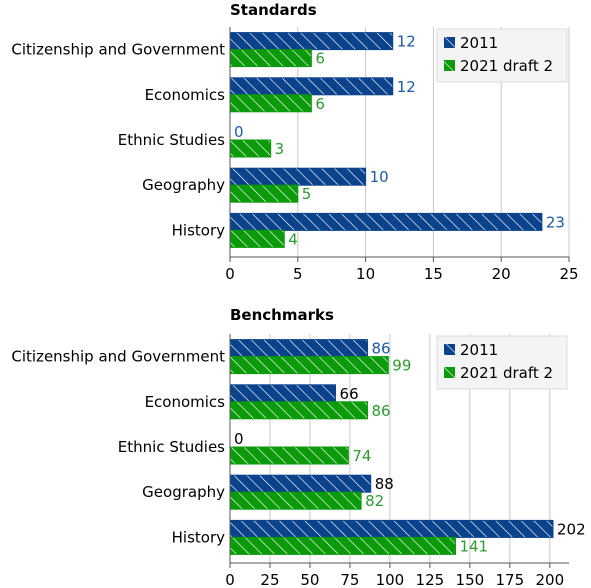 This screenshot has height=588, width=591. What do you see at coordinates (470, 579) in the screenshot?
I see `tick-label: 150` at bounding box center [470, 579].